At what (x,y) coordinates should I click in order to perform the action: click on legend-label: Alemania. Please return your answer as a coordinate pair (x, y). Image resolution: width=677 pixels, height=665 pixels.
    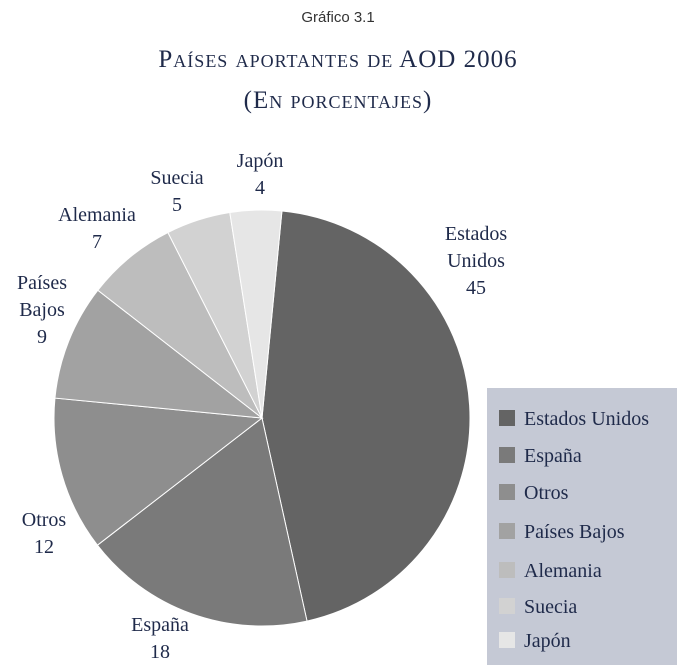
    Looking at the image, I should click on (563, 571).